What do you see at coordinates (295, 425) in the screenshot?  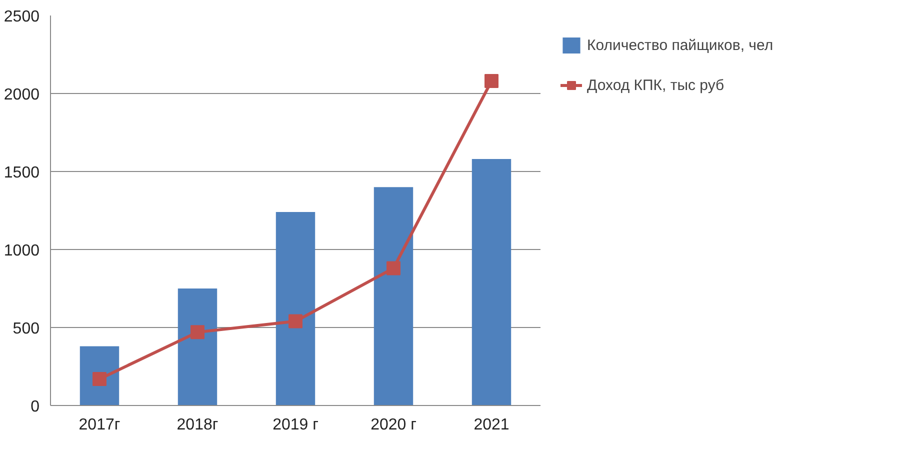 I see `x-tick-label: 2019 г` at bounding box center [295, 425].